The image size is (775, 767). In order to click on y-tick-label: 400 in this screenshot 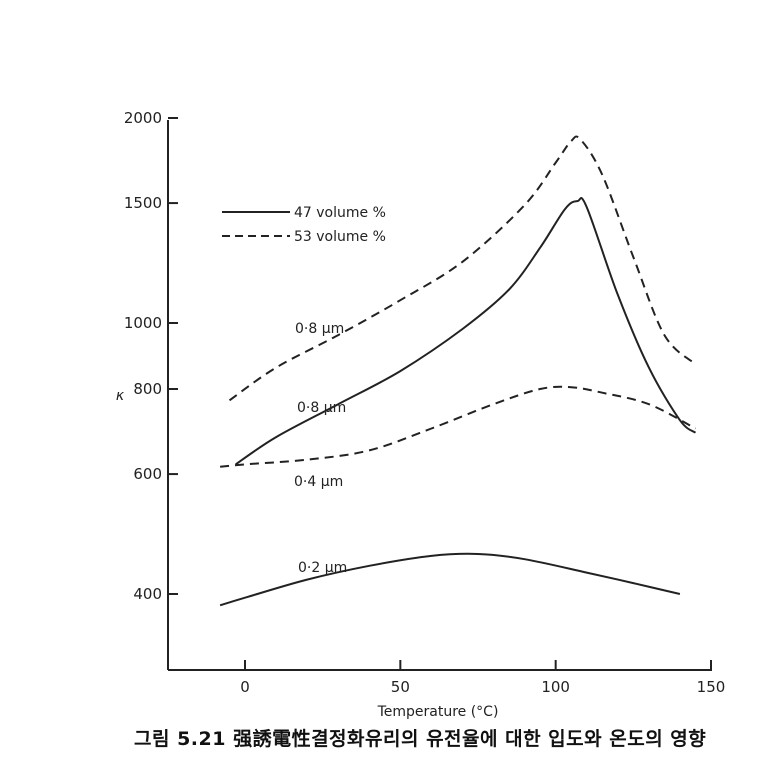, I will do `click(147, 594)`.